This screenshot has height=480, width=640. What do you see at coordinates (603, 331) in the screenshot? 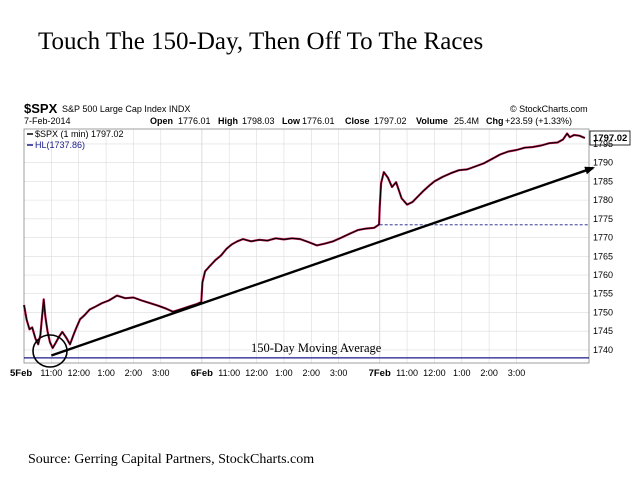
I see `y-tick-label: 1745` at bounding box center [603, 331].